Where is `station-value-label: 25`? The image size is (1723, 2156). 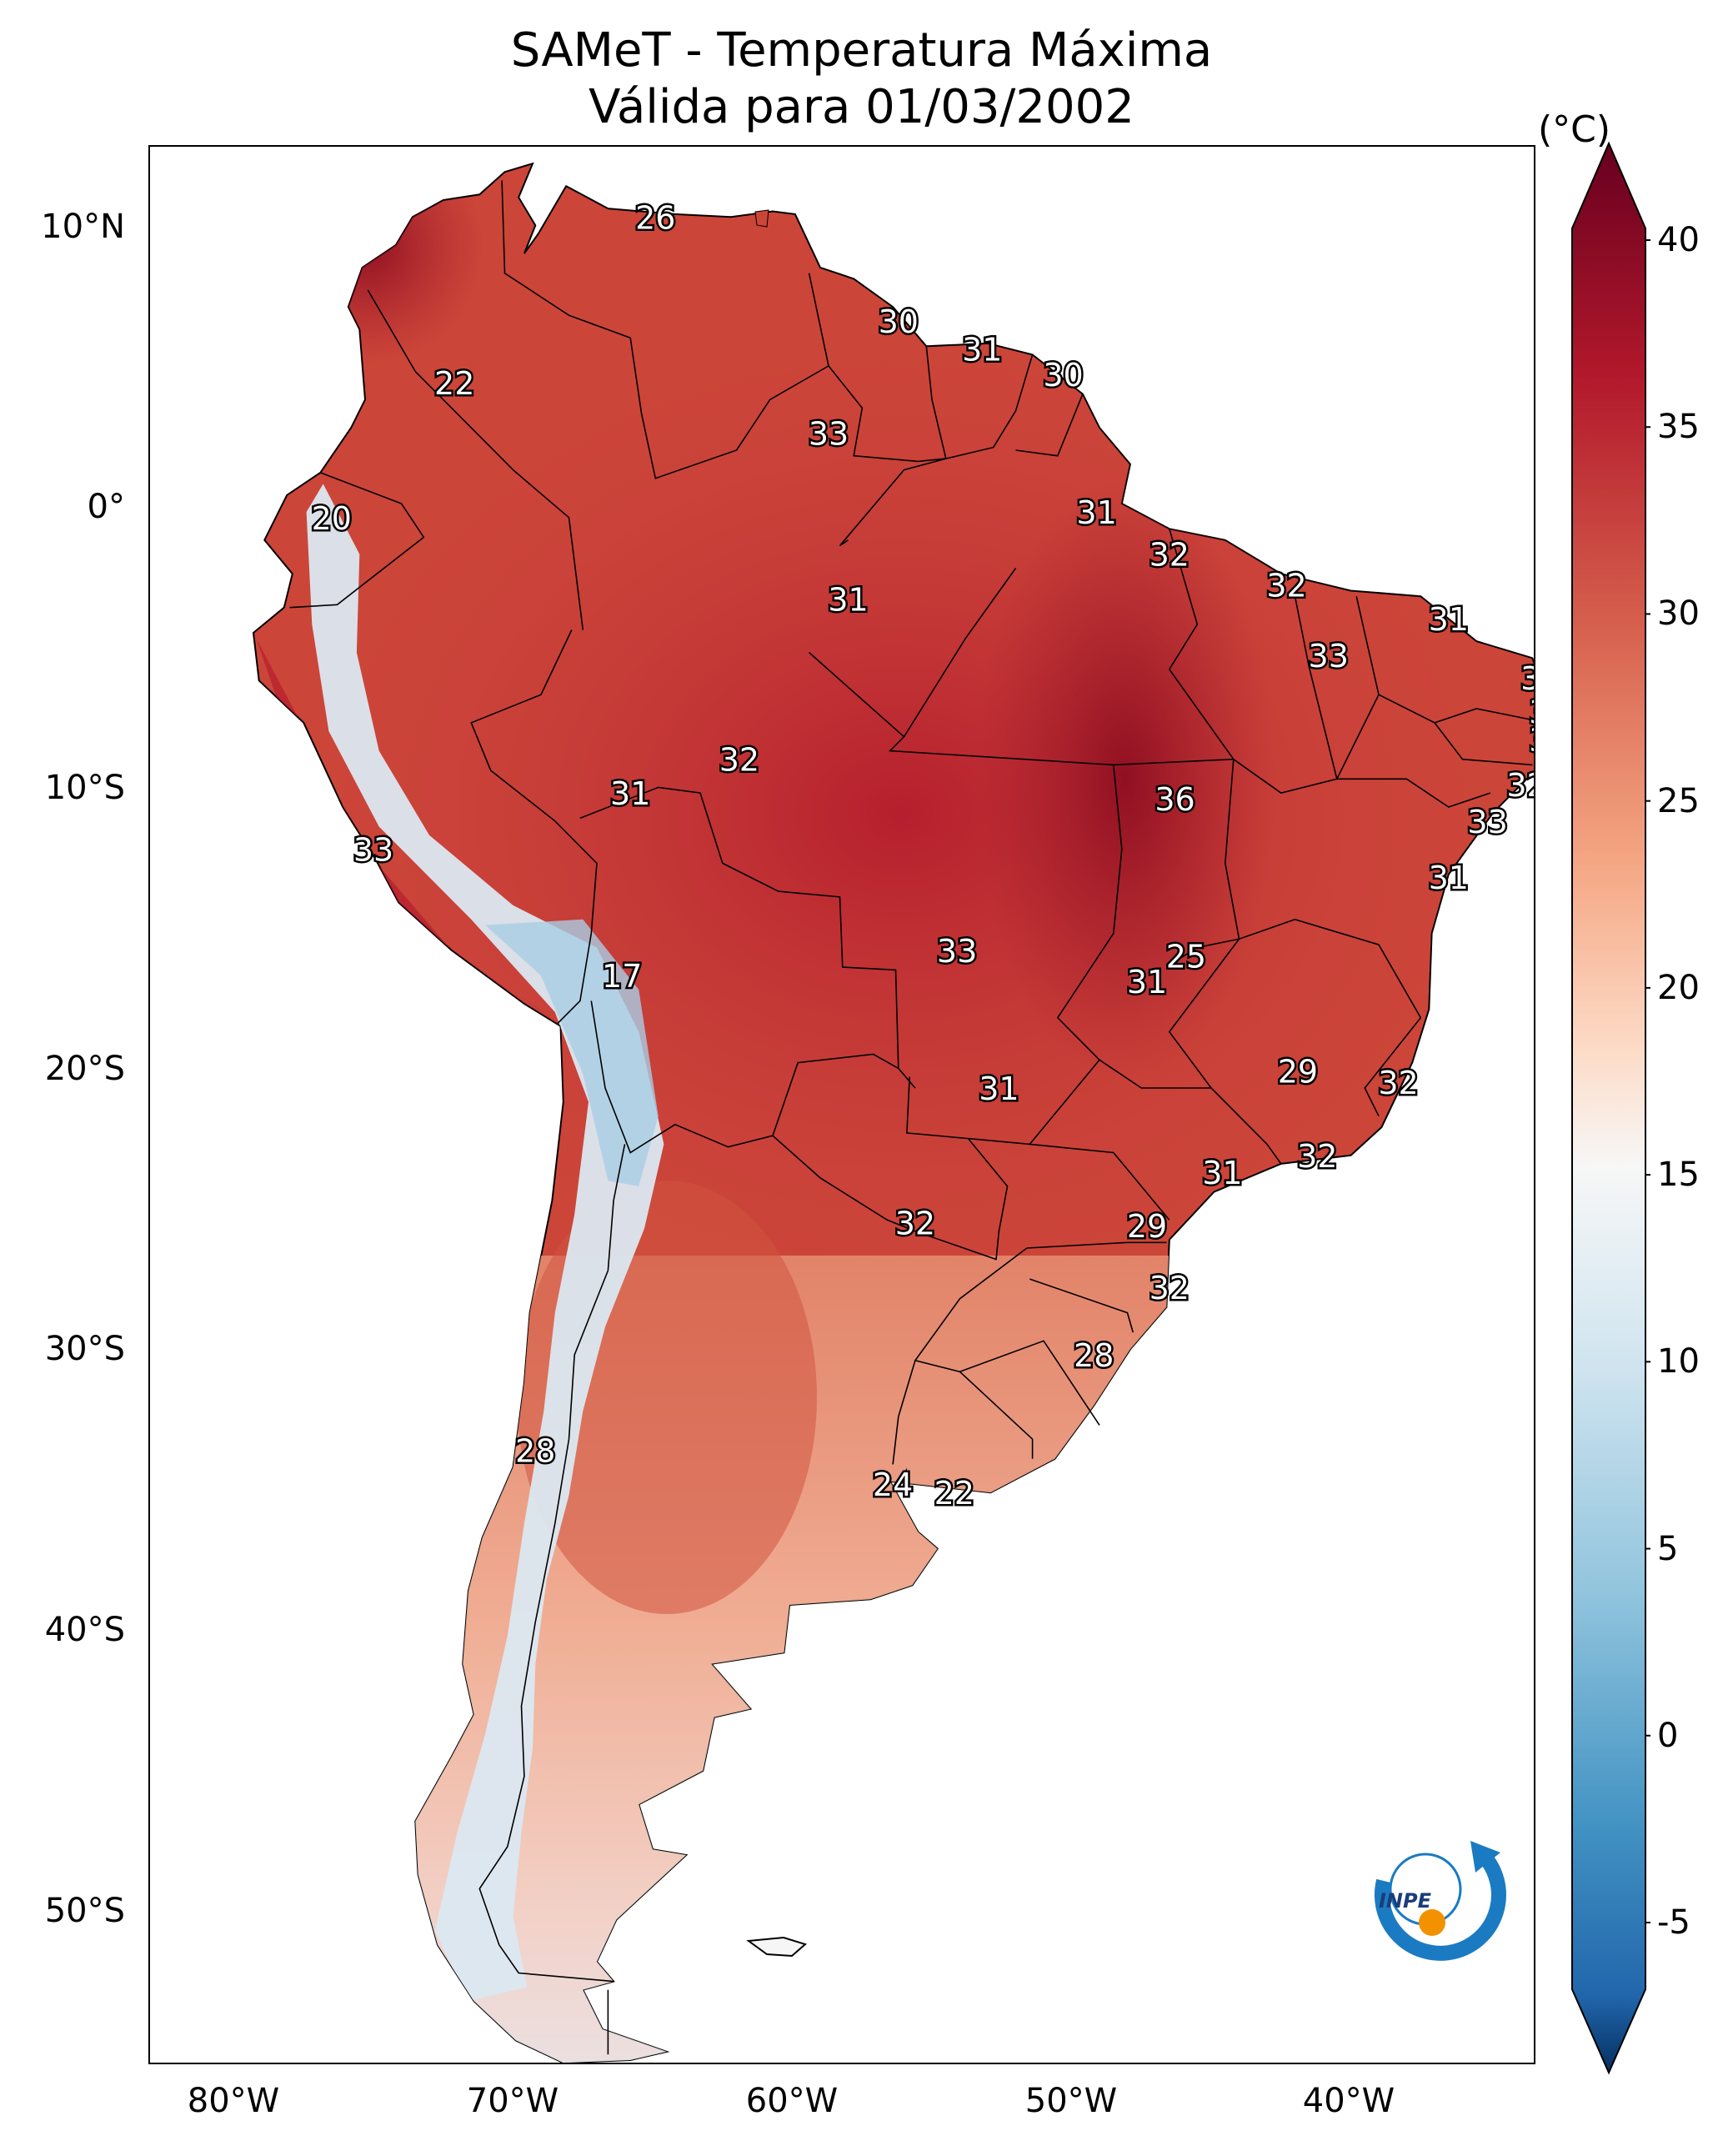
station-value-label: 25 is located at coordinates (1186, 957).